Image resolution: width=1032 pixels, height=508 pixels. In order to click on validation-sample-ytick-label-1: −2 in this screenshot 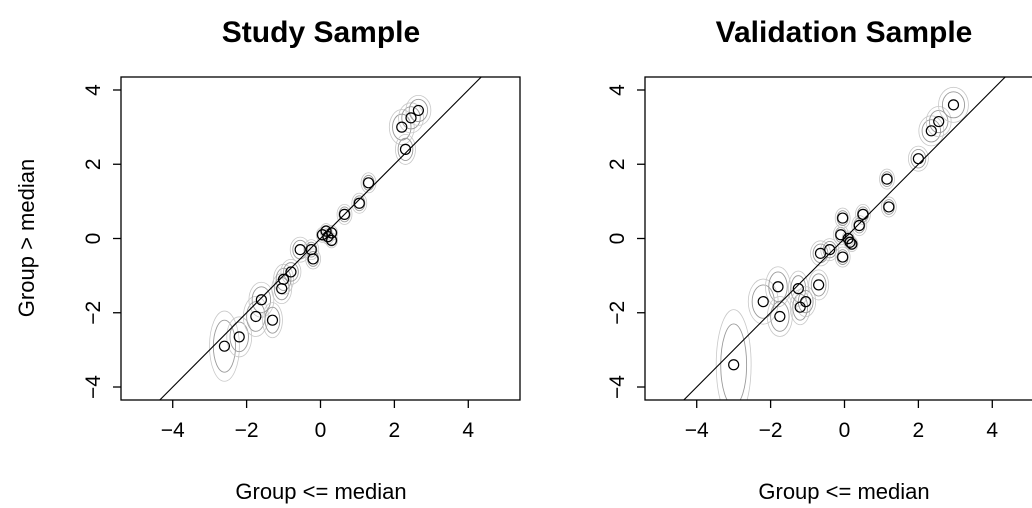, I will do `click(617, 313)`.